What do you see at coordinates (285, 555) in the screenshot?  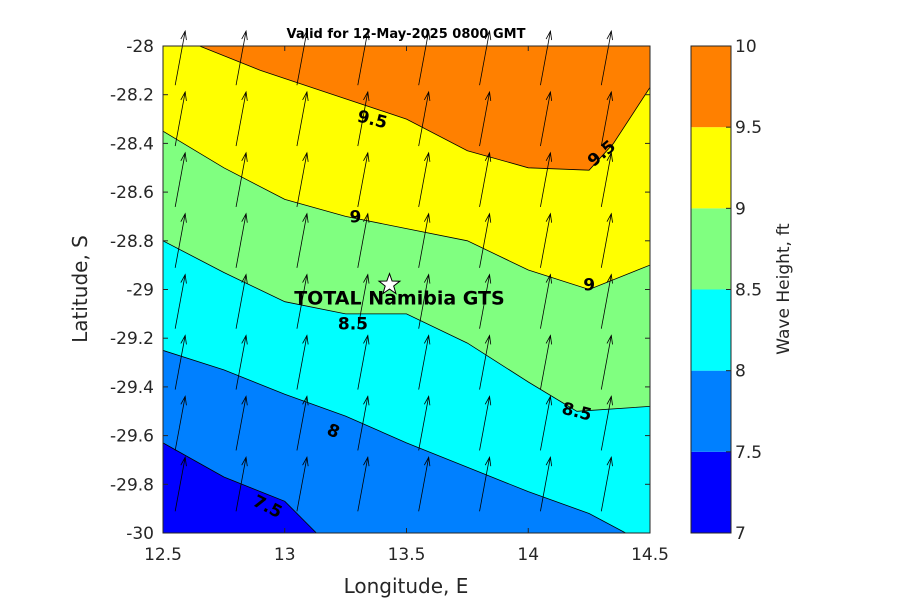 I see `x-tick-label: 13` at bounding box center [285, 555].